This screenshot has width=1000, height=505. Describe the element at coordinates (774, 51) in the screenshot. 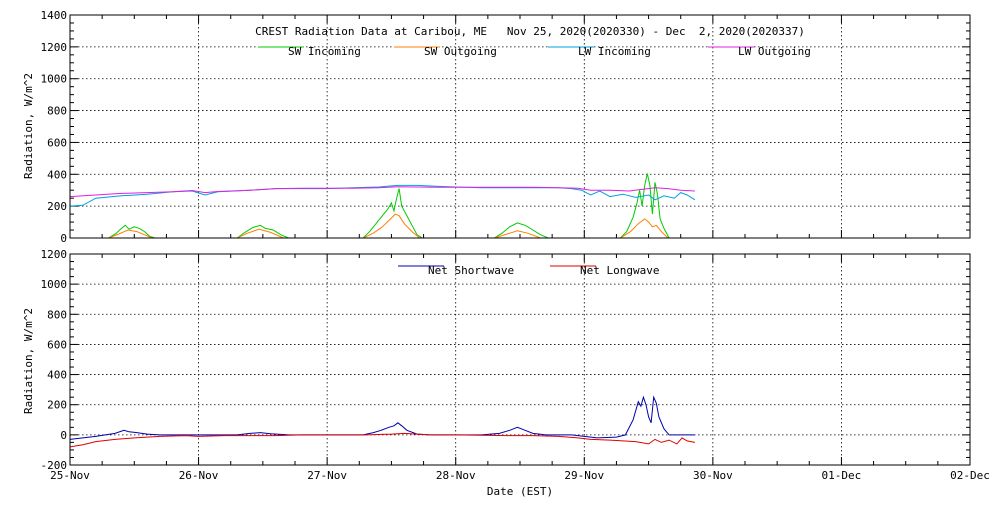

I see `legend-label: LW Outgoing` at that location.